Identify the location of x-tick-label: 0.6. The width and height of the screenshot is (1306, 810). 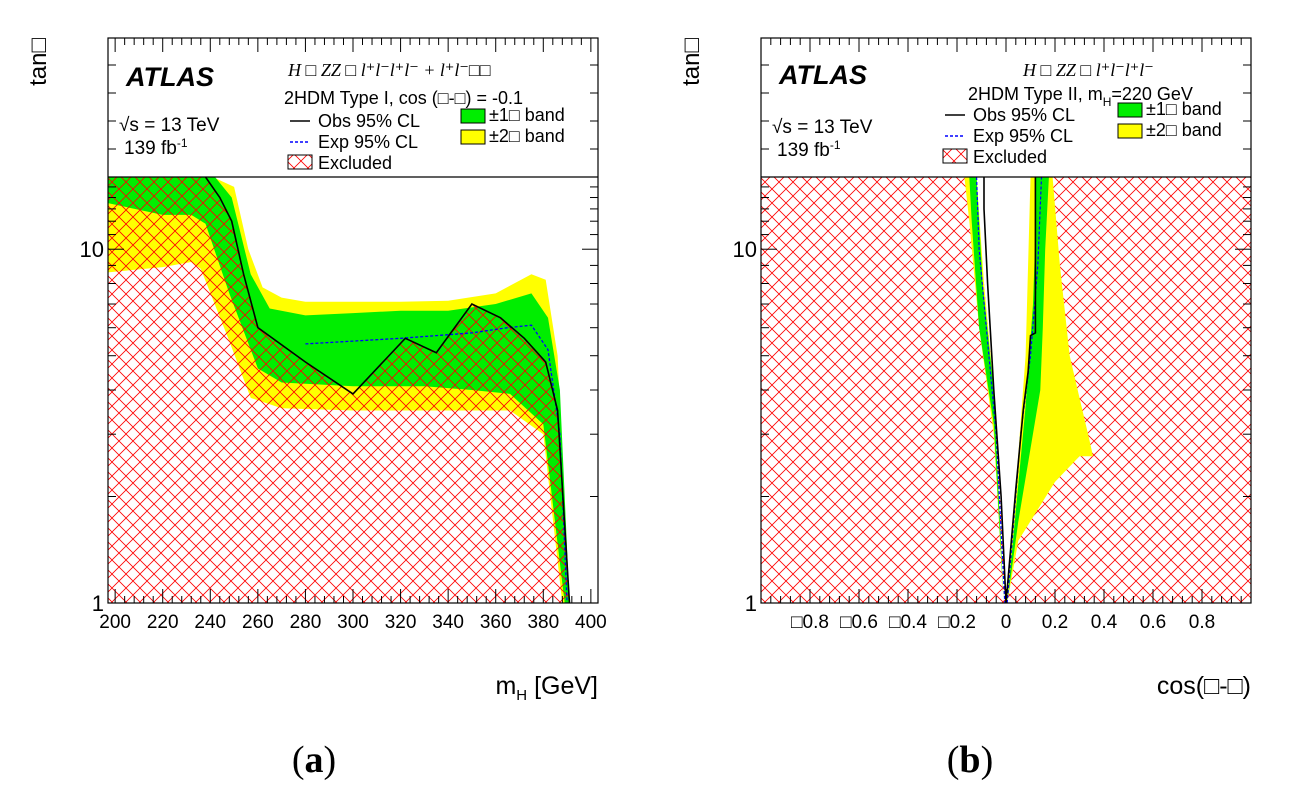
(1153, 622).